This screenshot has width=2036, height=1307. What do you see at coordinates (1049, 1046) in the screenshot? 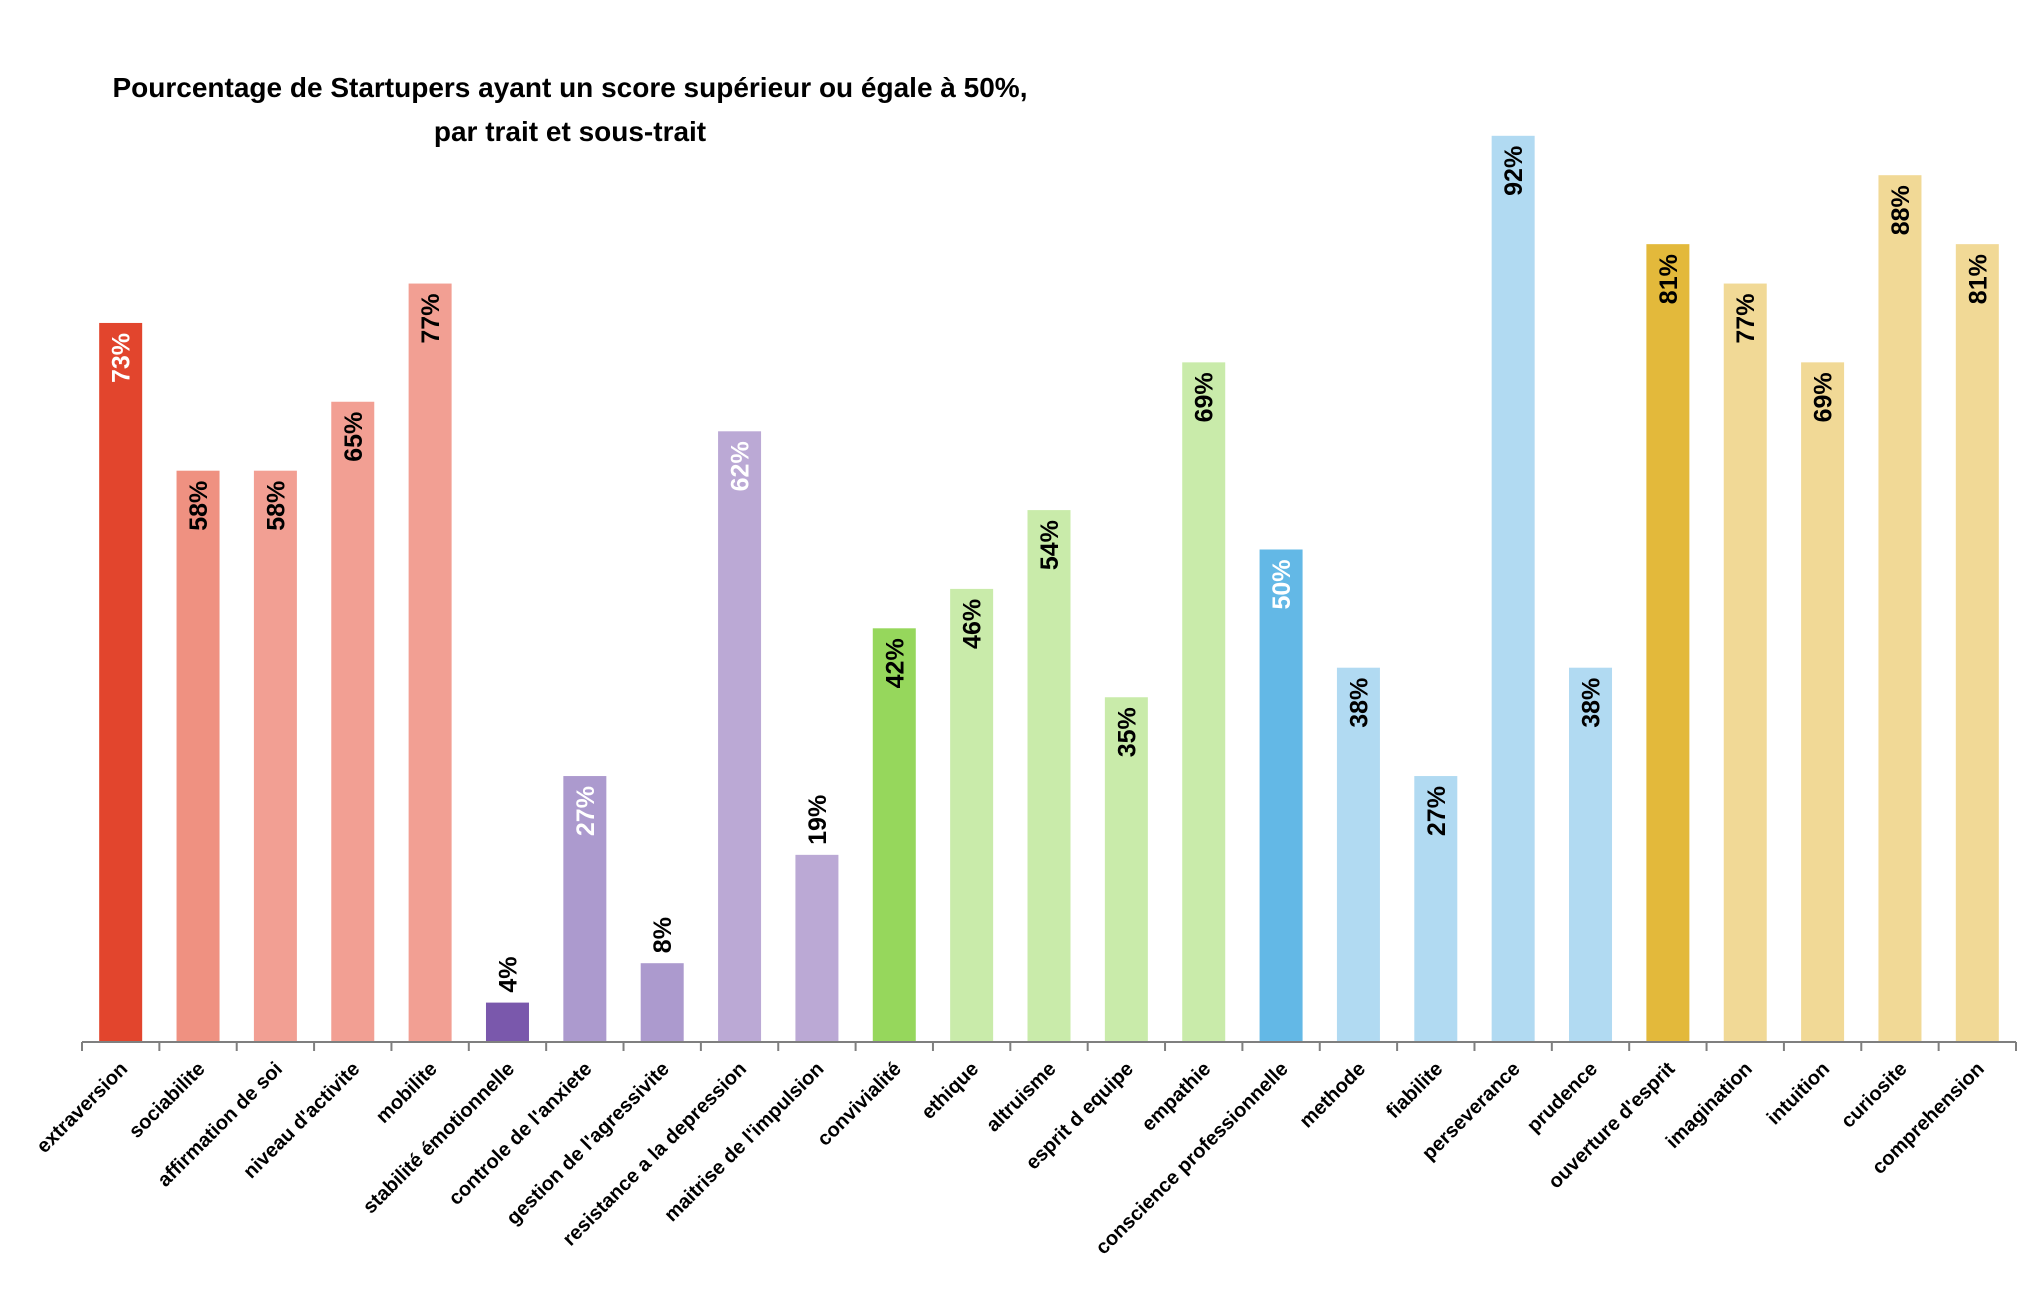
I see `x-axis` at bounding box center [1049, 1046].